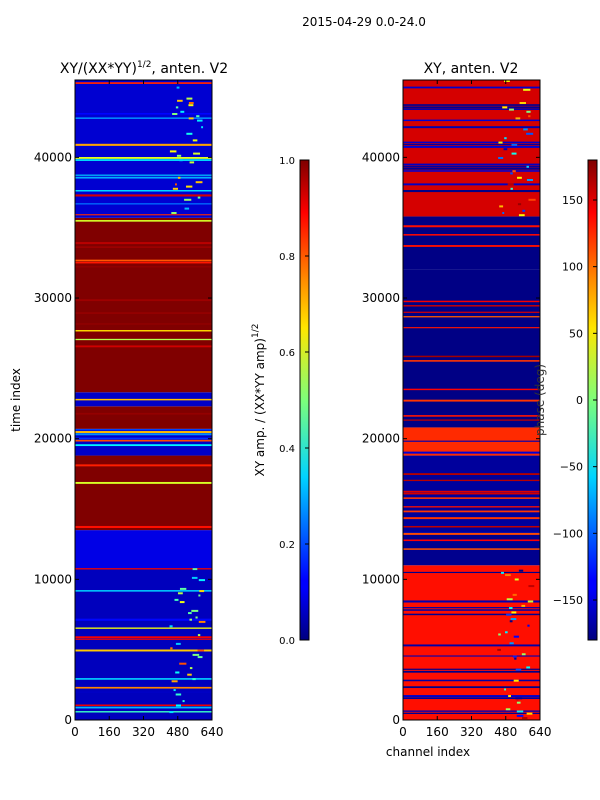  I want to click on x-tick-label: 320, so click(143, 732).